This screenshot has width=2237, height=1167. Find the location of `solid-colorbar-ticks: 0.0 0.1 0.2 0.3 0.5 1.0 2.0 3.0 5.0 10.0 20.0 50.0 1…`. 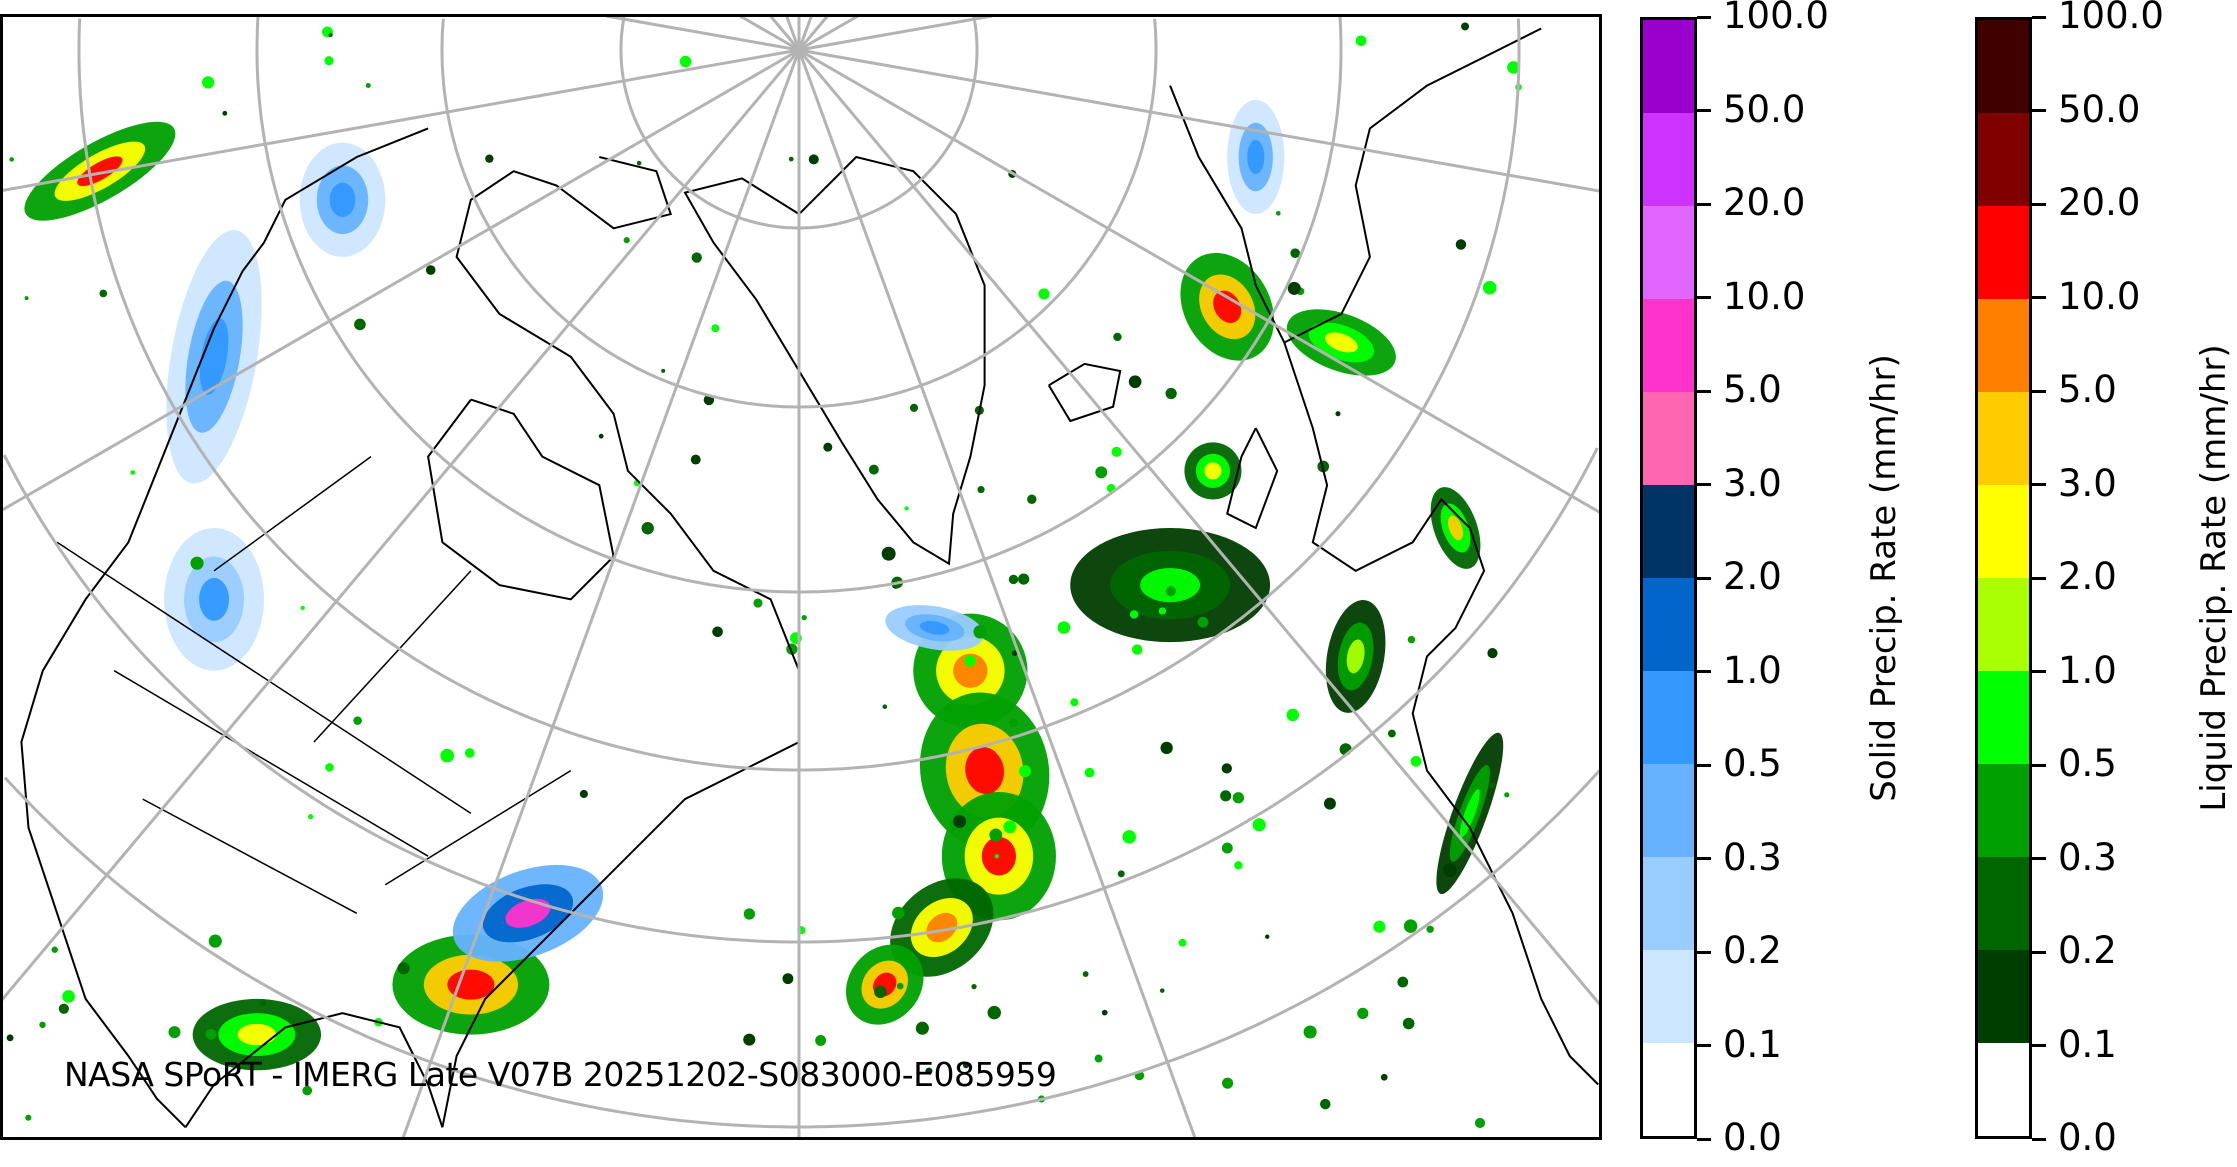

solid-colorbar-ticks: 0.0 0.1 0.2 0.3 0.5 1.0 2.0 3.0 5.0 10.0 20.0 50.0 1… is located at coordinates (1763, 579).